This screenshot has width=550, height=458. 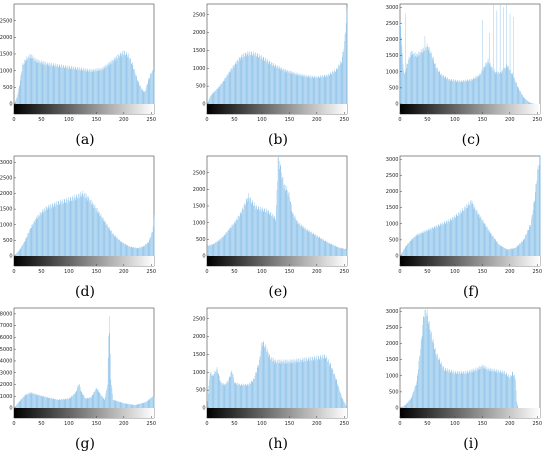 I want to click on y-tick-label: 4000, so click(x=6, y=362).